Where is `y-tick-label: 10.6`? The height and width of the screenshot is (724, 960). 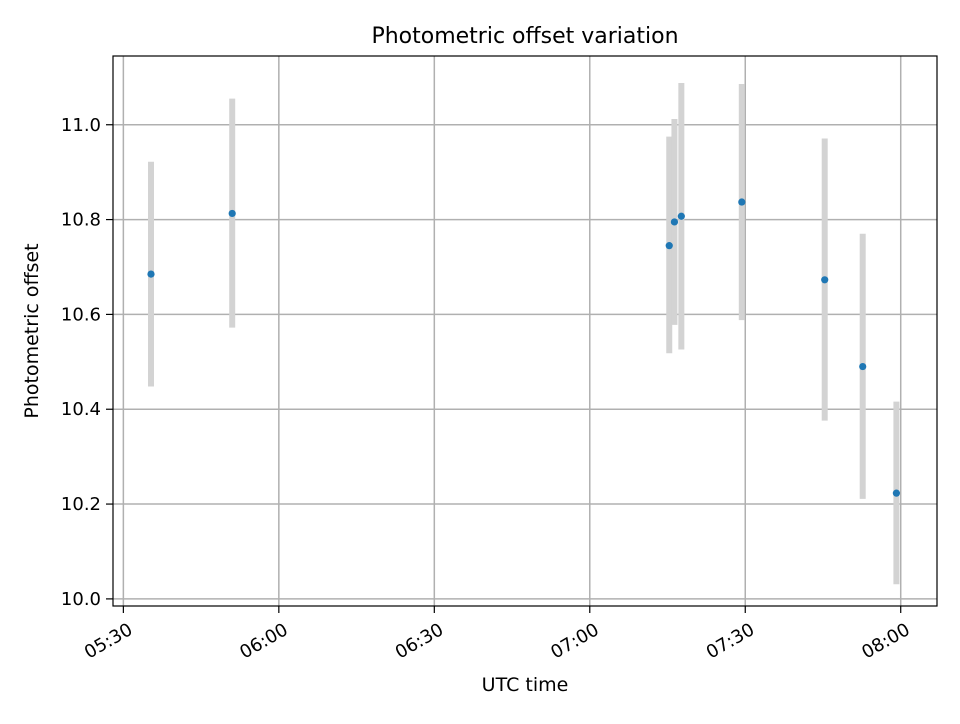 y-tick-label: 10.6 is located at coordinates (81, 314).